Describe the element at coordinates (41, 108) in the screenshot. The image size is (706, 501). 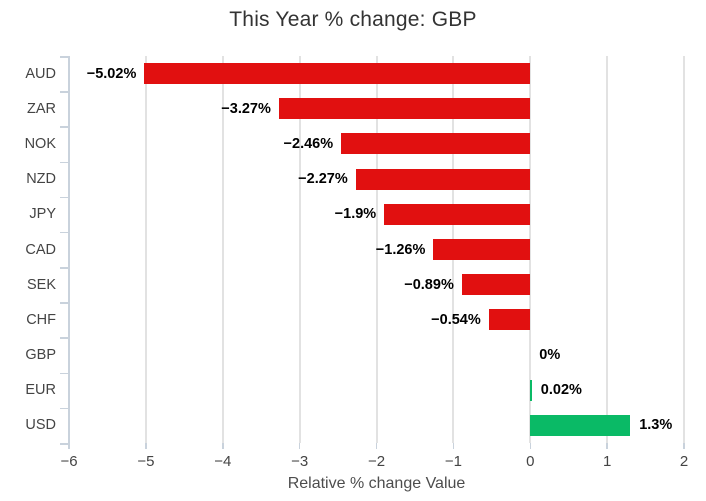
I see `category-label: ZAR` at that location.